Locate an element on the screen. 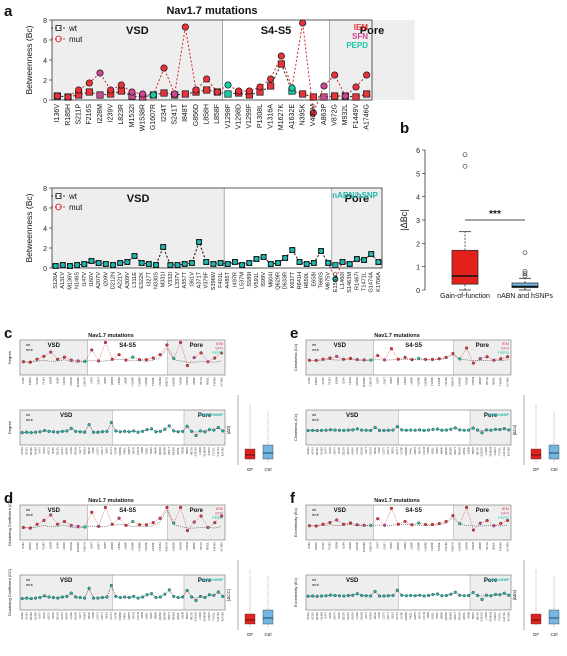  x-tick-label: M1627K is located at coordinates (453, 547).